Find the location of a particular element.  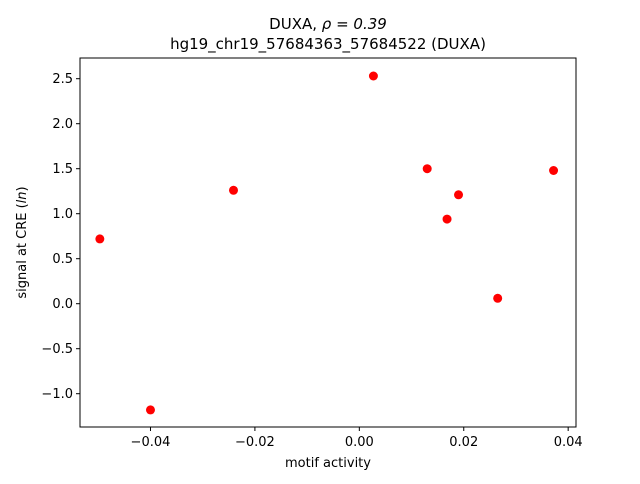

x-tick-label: −0.04 is located at coordinates (151, 442).